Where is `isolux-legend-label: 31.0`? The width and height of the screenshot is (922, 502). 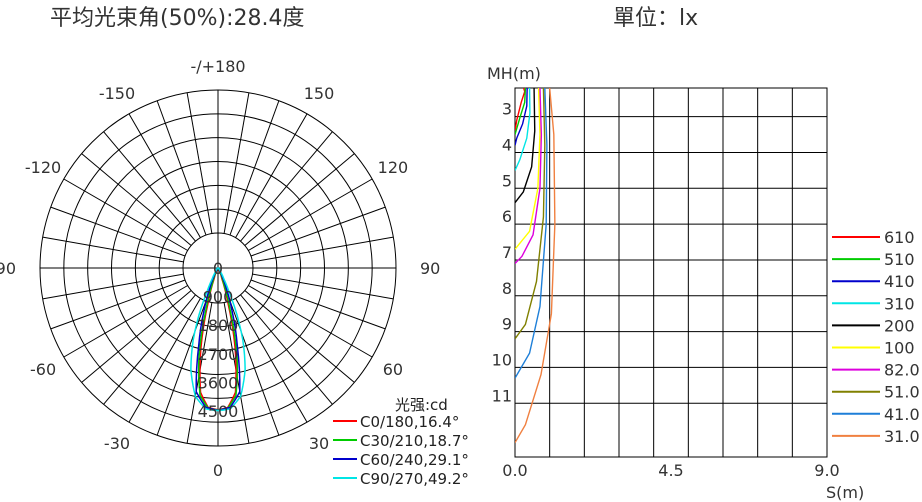
isolux-legend-label: 31.0 is located at coordinates (902, 436).